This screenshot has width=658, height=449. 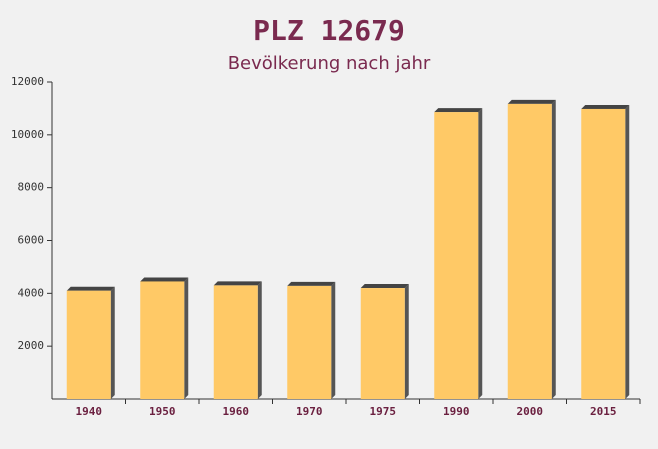 I want to click on chart-subtitle: Bevölkerung nach jahr, so click(x=329, y=63).